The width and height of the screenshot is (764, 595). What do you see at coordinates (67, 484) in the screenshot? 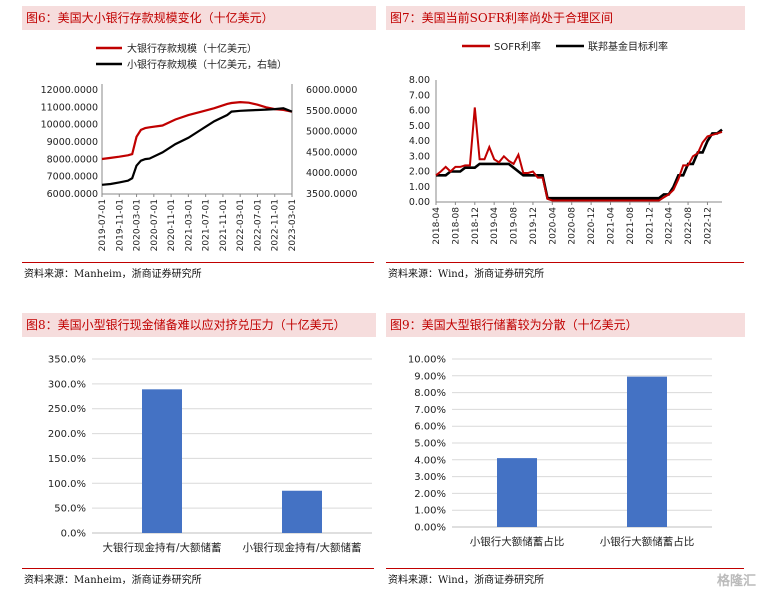
I see `y-tick-label: 100.0%` at bounding box center [67, 484].